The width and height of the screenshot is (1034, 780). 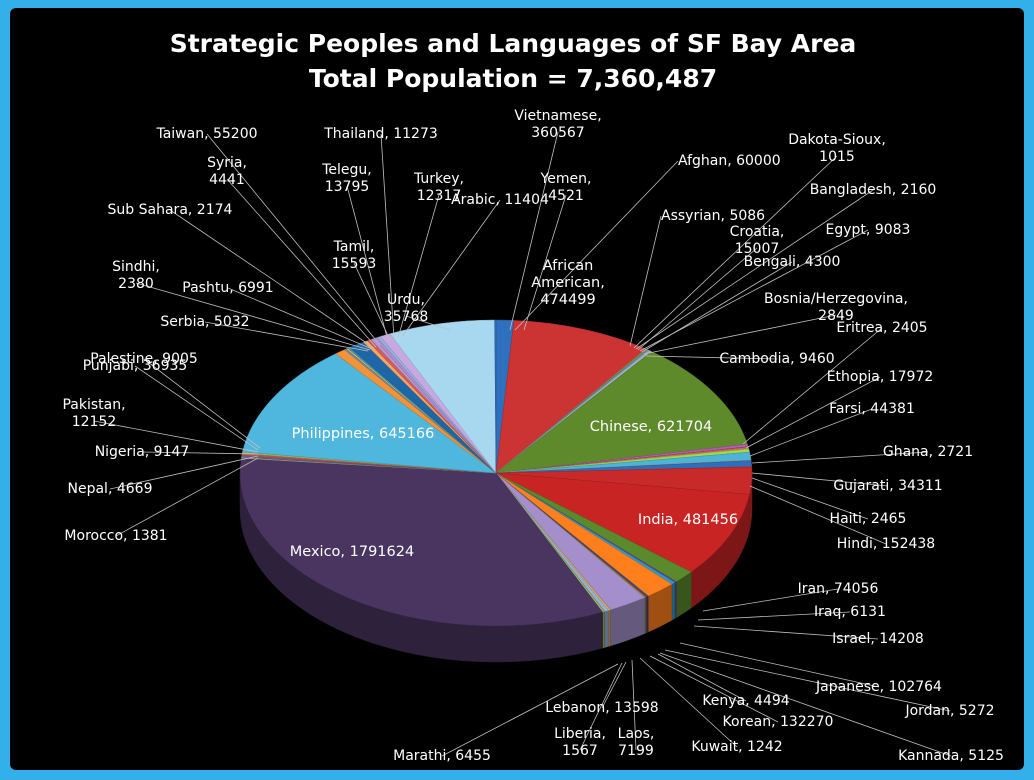 I want to click on label-assyrian: Assyrian, 5086, so click(x=713, y=216).